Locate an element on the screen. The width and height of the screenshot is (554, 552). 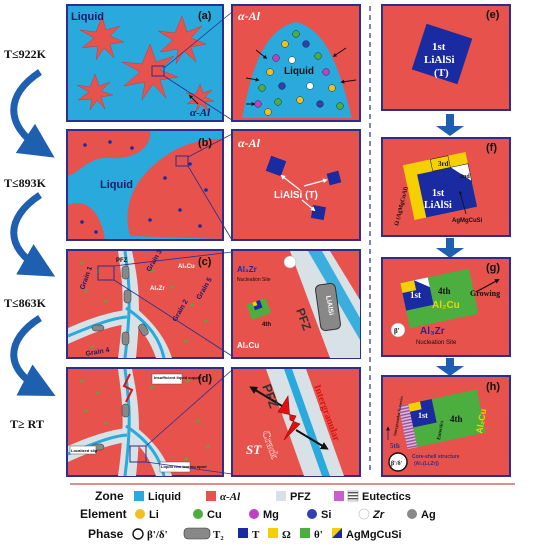
panel-g-al2cu: Al₂Cu is located at coordinates (446, 305).